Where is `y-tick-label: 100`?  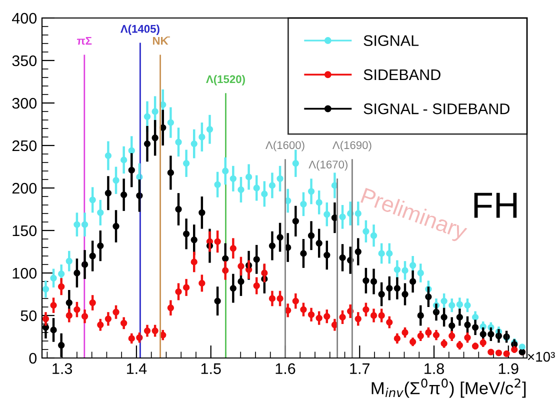 y-tick-label: 100 is located at coordinates (24, 273).